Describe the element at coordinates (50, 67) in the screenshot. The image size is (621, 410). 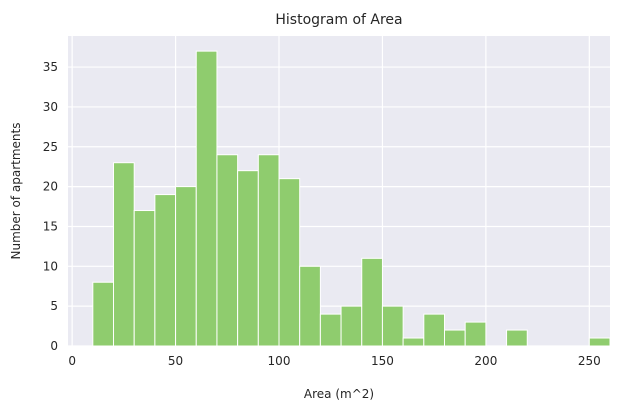
I see `y-tick-label: 35` at that location.